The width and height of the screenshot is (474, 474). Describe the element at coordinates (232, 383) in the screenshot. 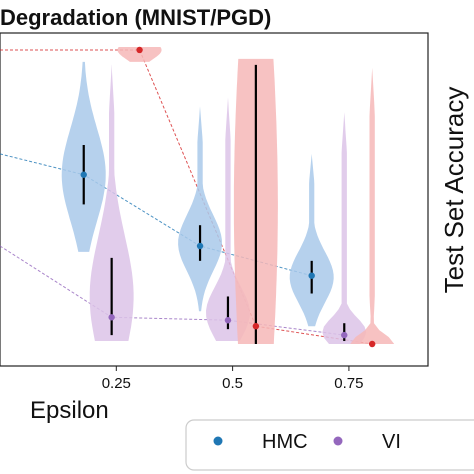

I see `x-tick-label-1: 0.5` at that location.